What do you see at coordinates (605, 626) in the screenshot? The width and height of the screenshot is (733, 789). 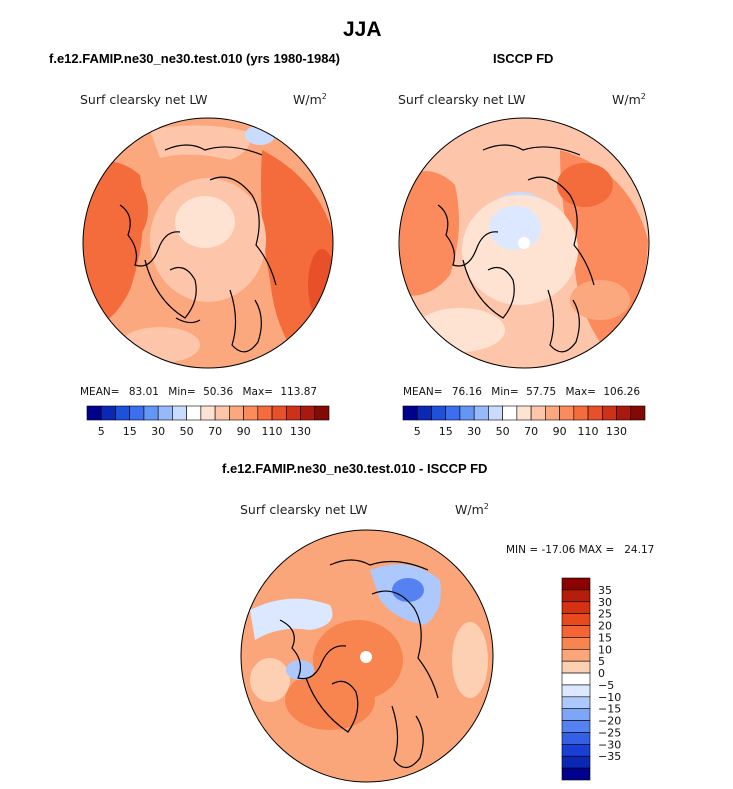 I see `colorbar-diff-tick-3: 20` at bounding box center [605, 626].